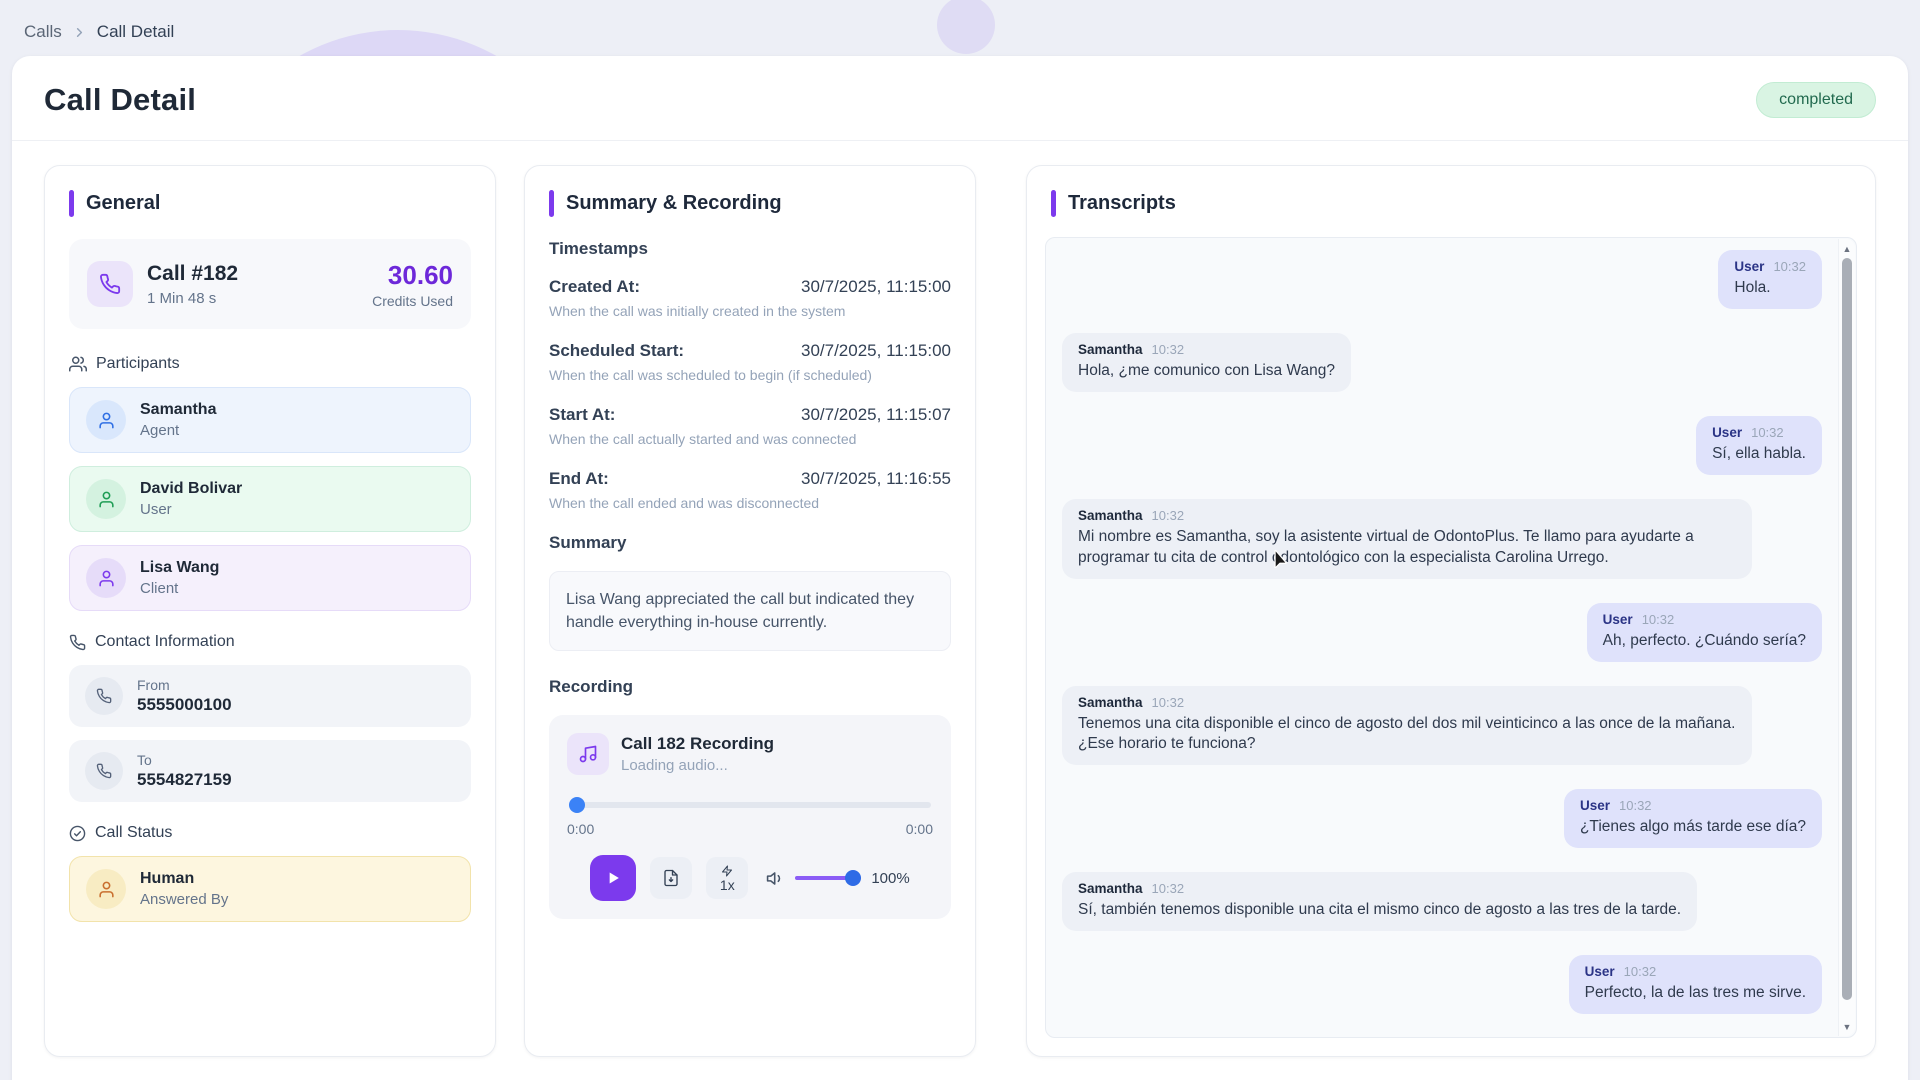  I want to click on participants-label: Participants, so click(270, 364).